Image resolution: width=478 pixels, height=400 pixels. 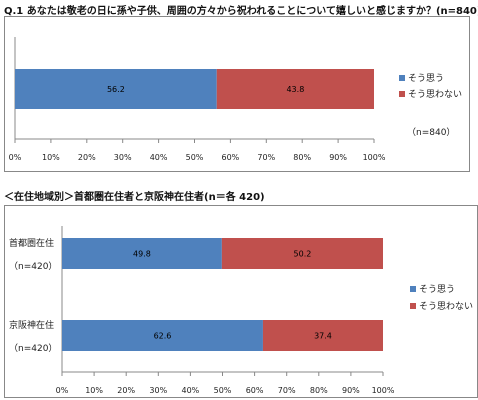 I want to click on q2-title: ＜在住地域別＞首都圏在住者と京阪神在住者(n＝各 420), so click(x=134, y=197).